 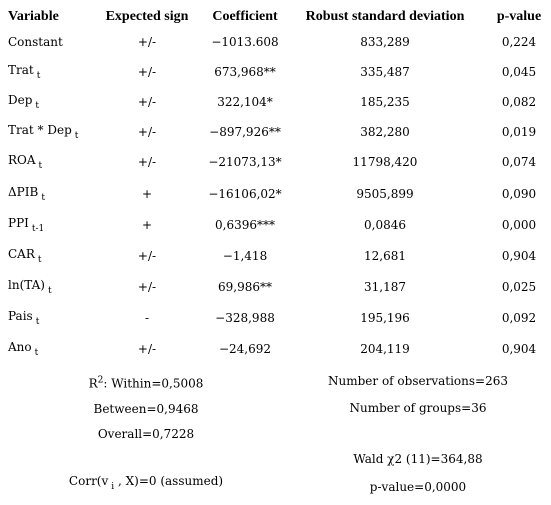 What do you see at coordinates (43, 132) in the screenshot?
I see `variable-cell: Trat * Dep t` at bounding box center [43, 132].